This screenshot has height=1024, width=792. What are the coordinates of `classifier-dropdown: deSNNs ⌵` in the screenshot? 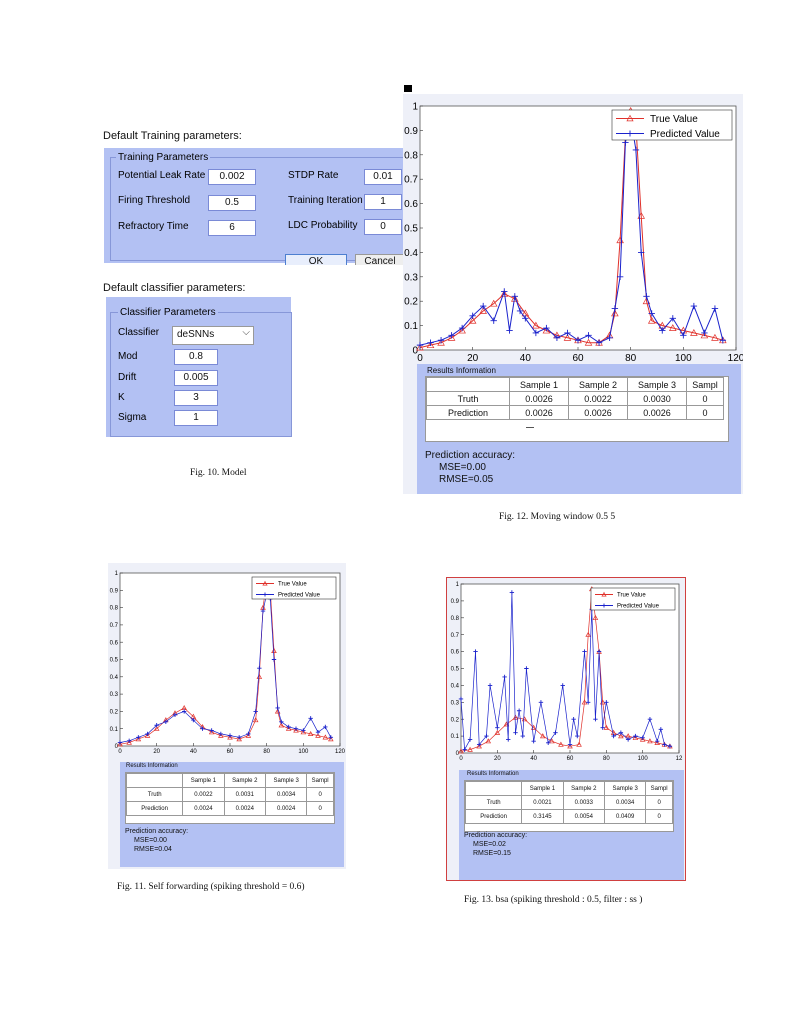 It's located at (213, 335).